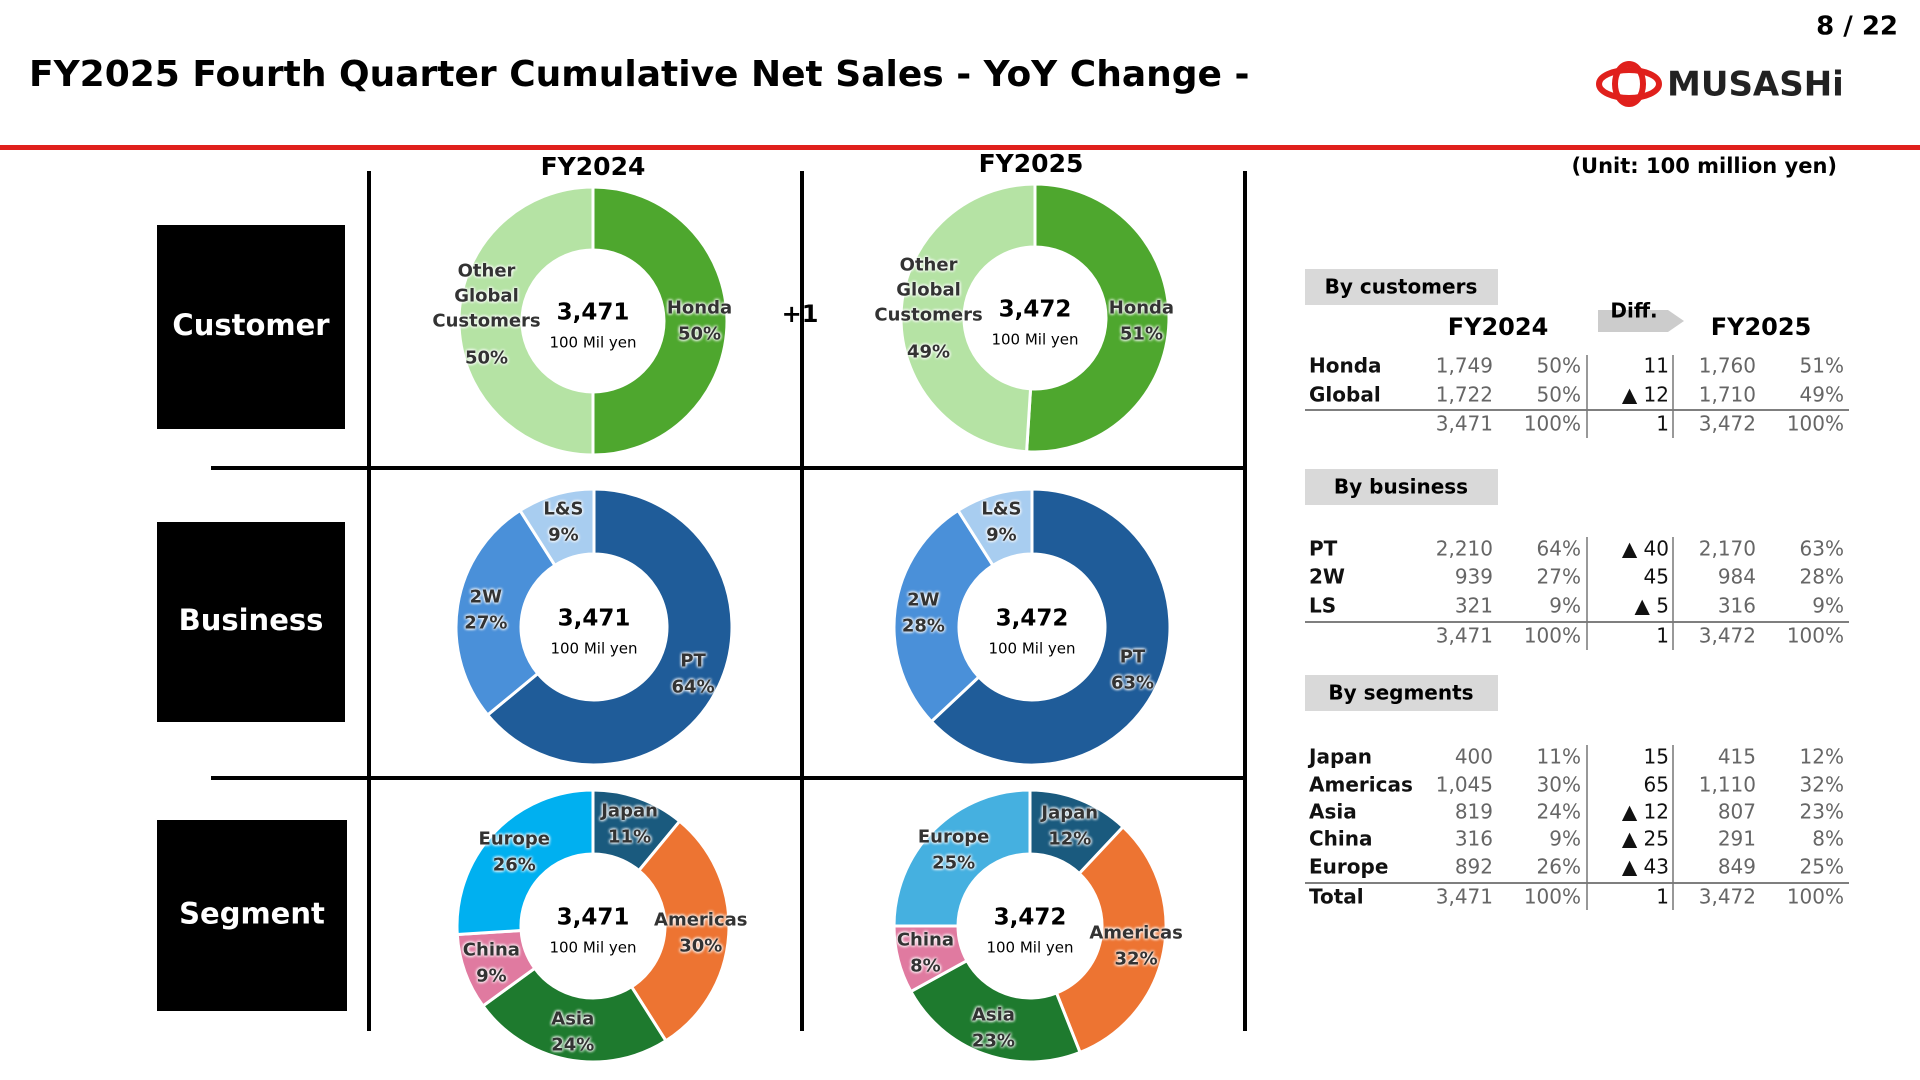  What do you see at coordinates (1345, 395) in the screenshot?
I see `row-name: Global` at bounding box center [1345, 395].